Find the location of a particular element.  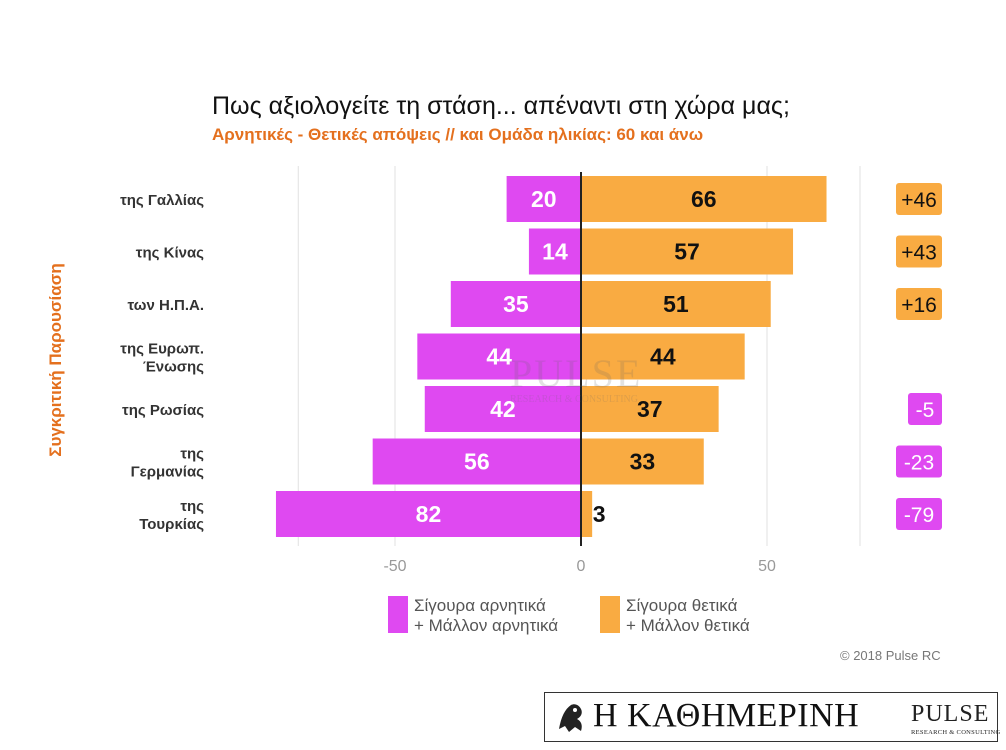

copyright-text: © 2018 Pulse RC is located at coordinates (890, 655).